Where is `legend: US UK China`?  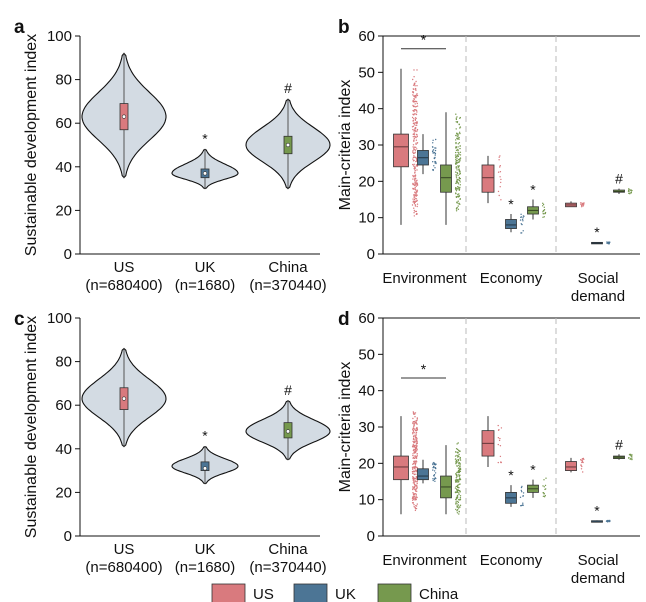
legend: US UK China is located at coordinates (335, 592).